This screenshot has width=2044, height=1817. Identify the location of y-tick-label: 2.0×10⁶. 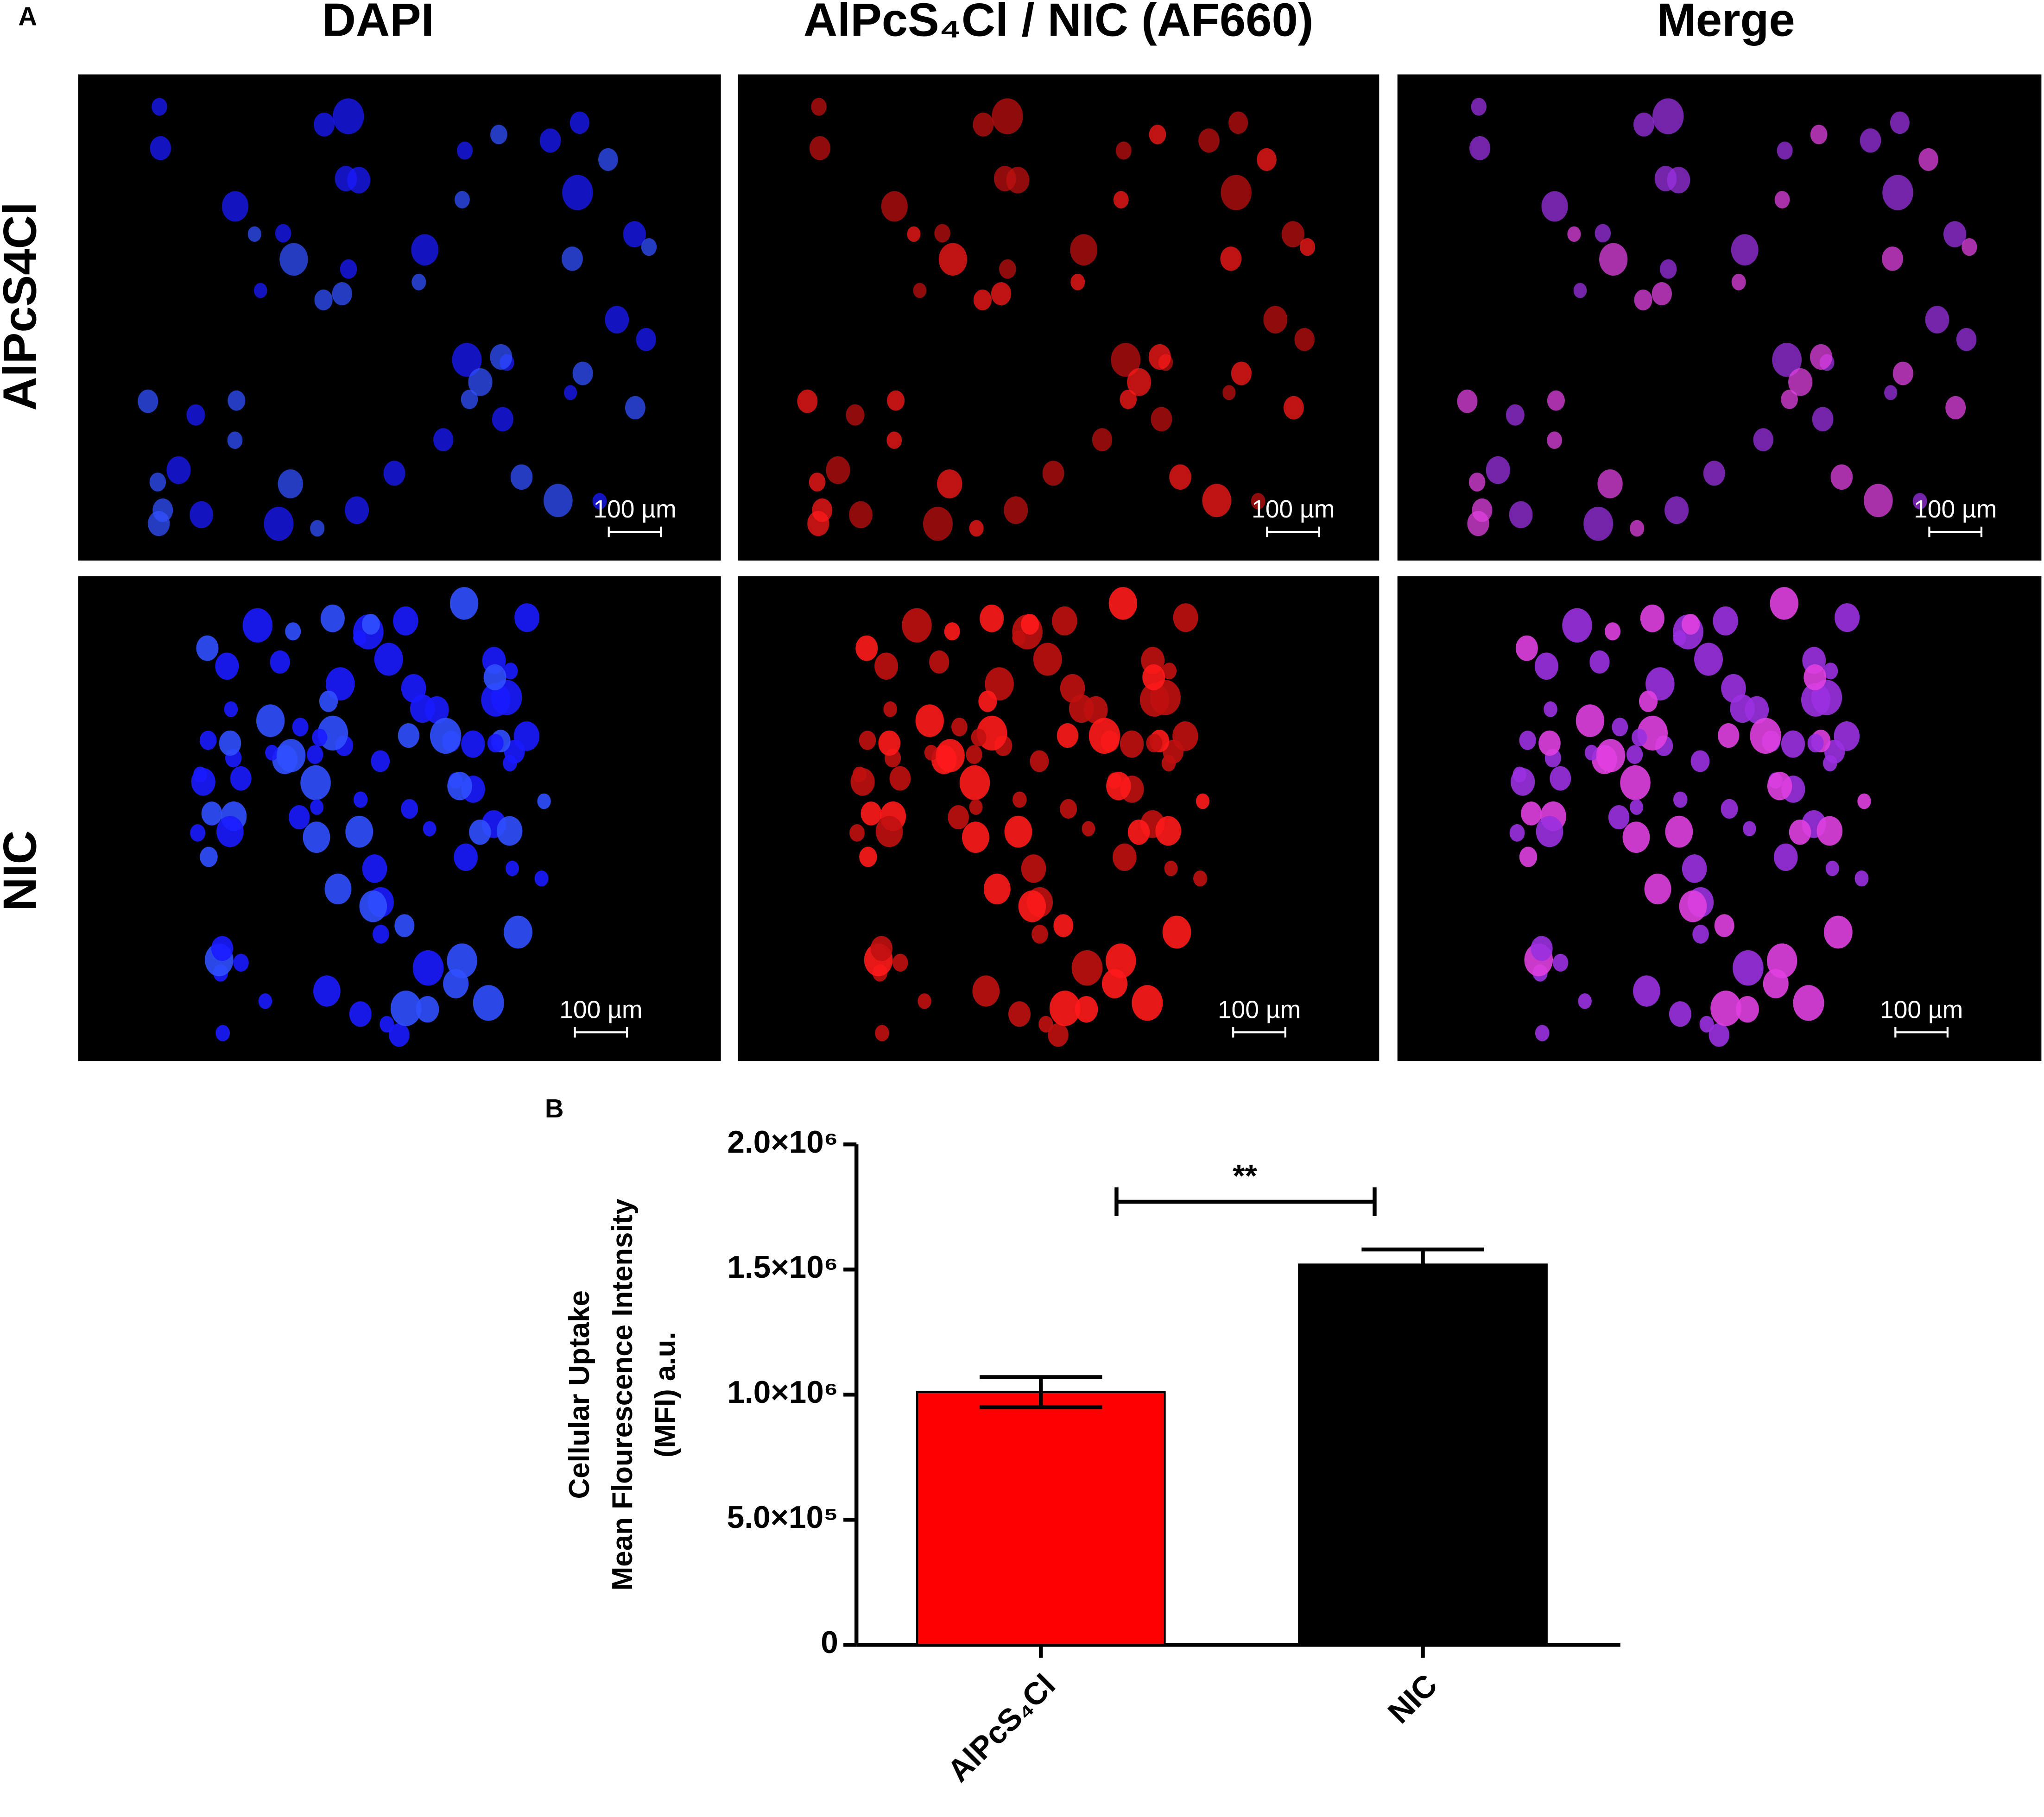
(782, 1142).